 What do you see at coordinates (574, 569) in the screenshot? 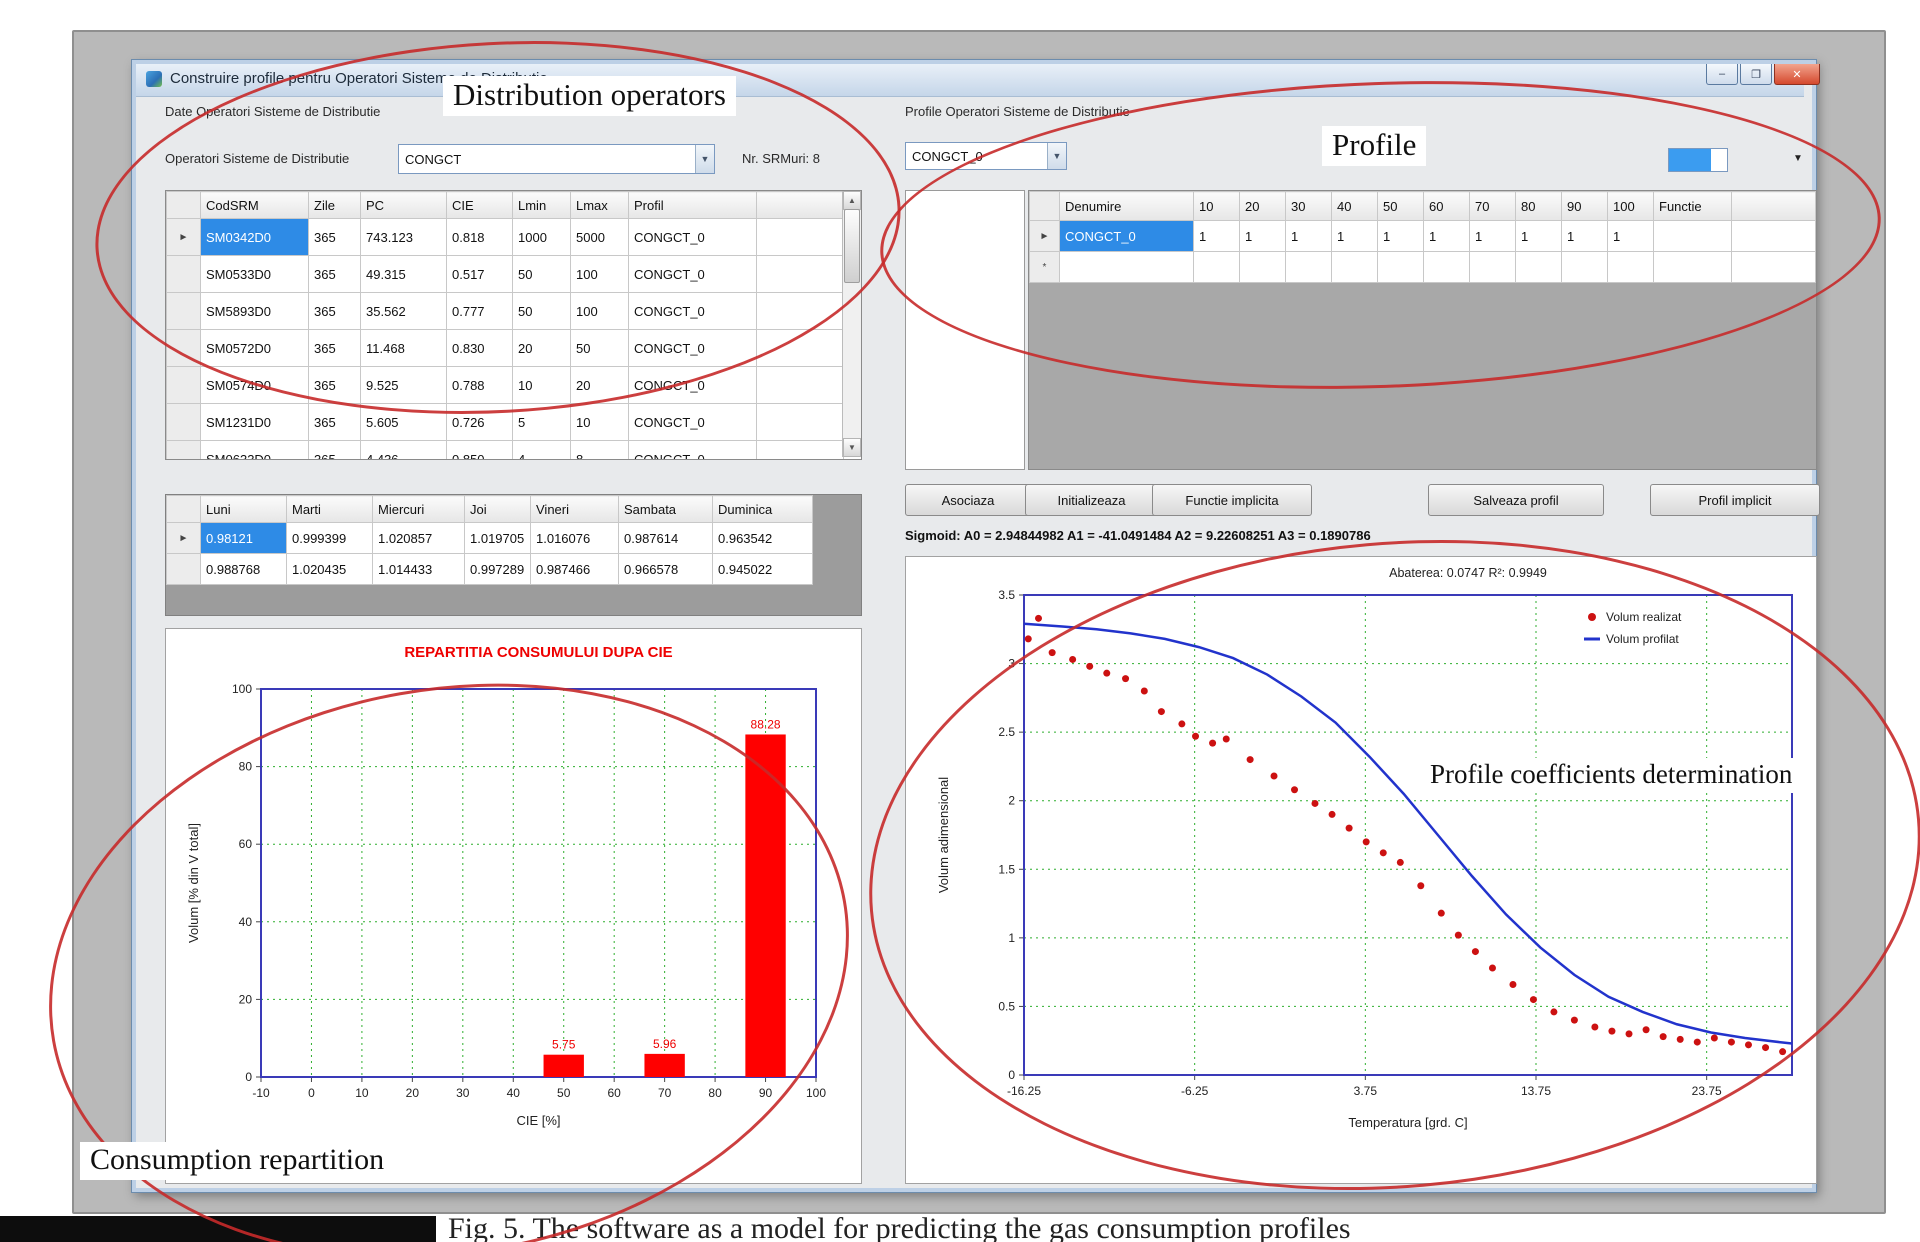
I see `grid-cell: 0.987466` at bounding box center [574, 569].